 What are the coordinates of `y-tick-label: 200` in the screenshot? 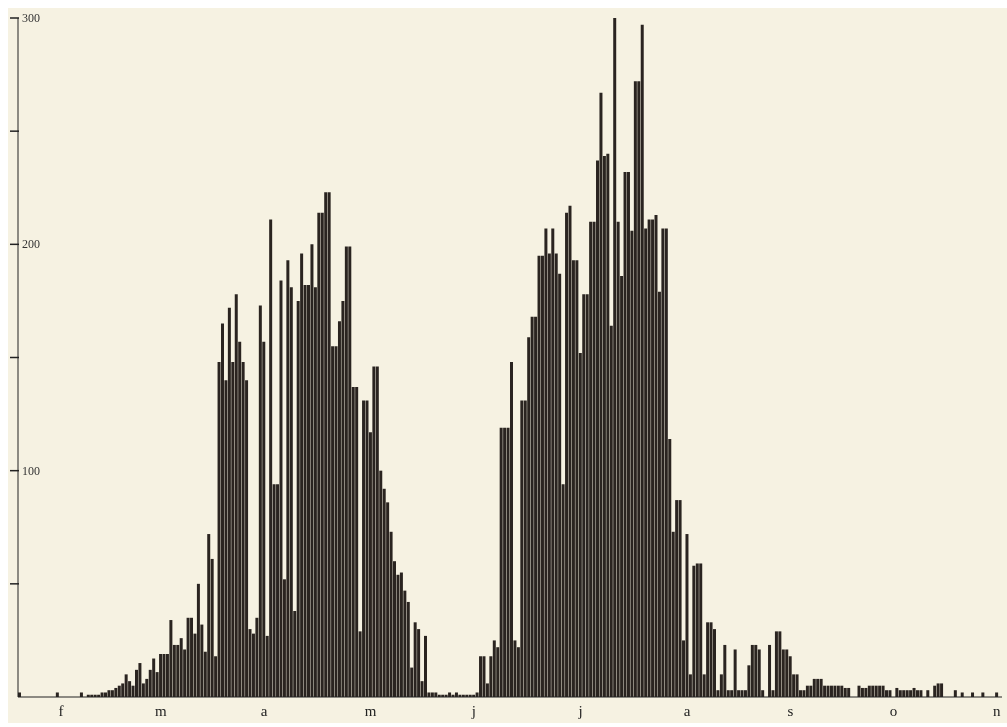 It's located at (31, 244).